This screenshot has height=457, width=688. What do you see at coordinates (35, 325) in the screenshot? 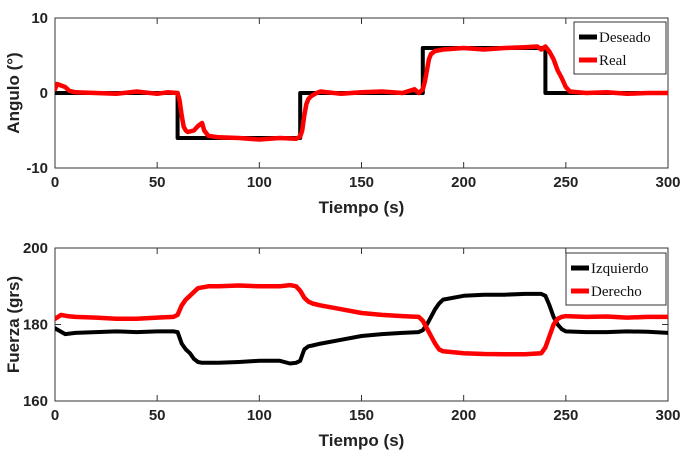
I see `force-ytick-label: 180` at bounding box center [35, 325].